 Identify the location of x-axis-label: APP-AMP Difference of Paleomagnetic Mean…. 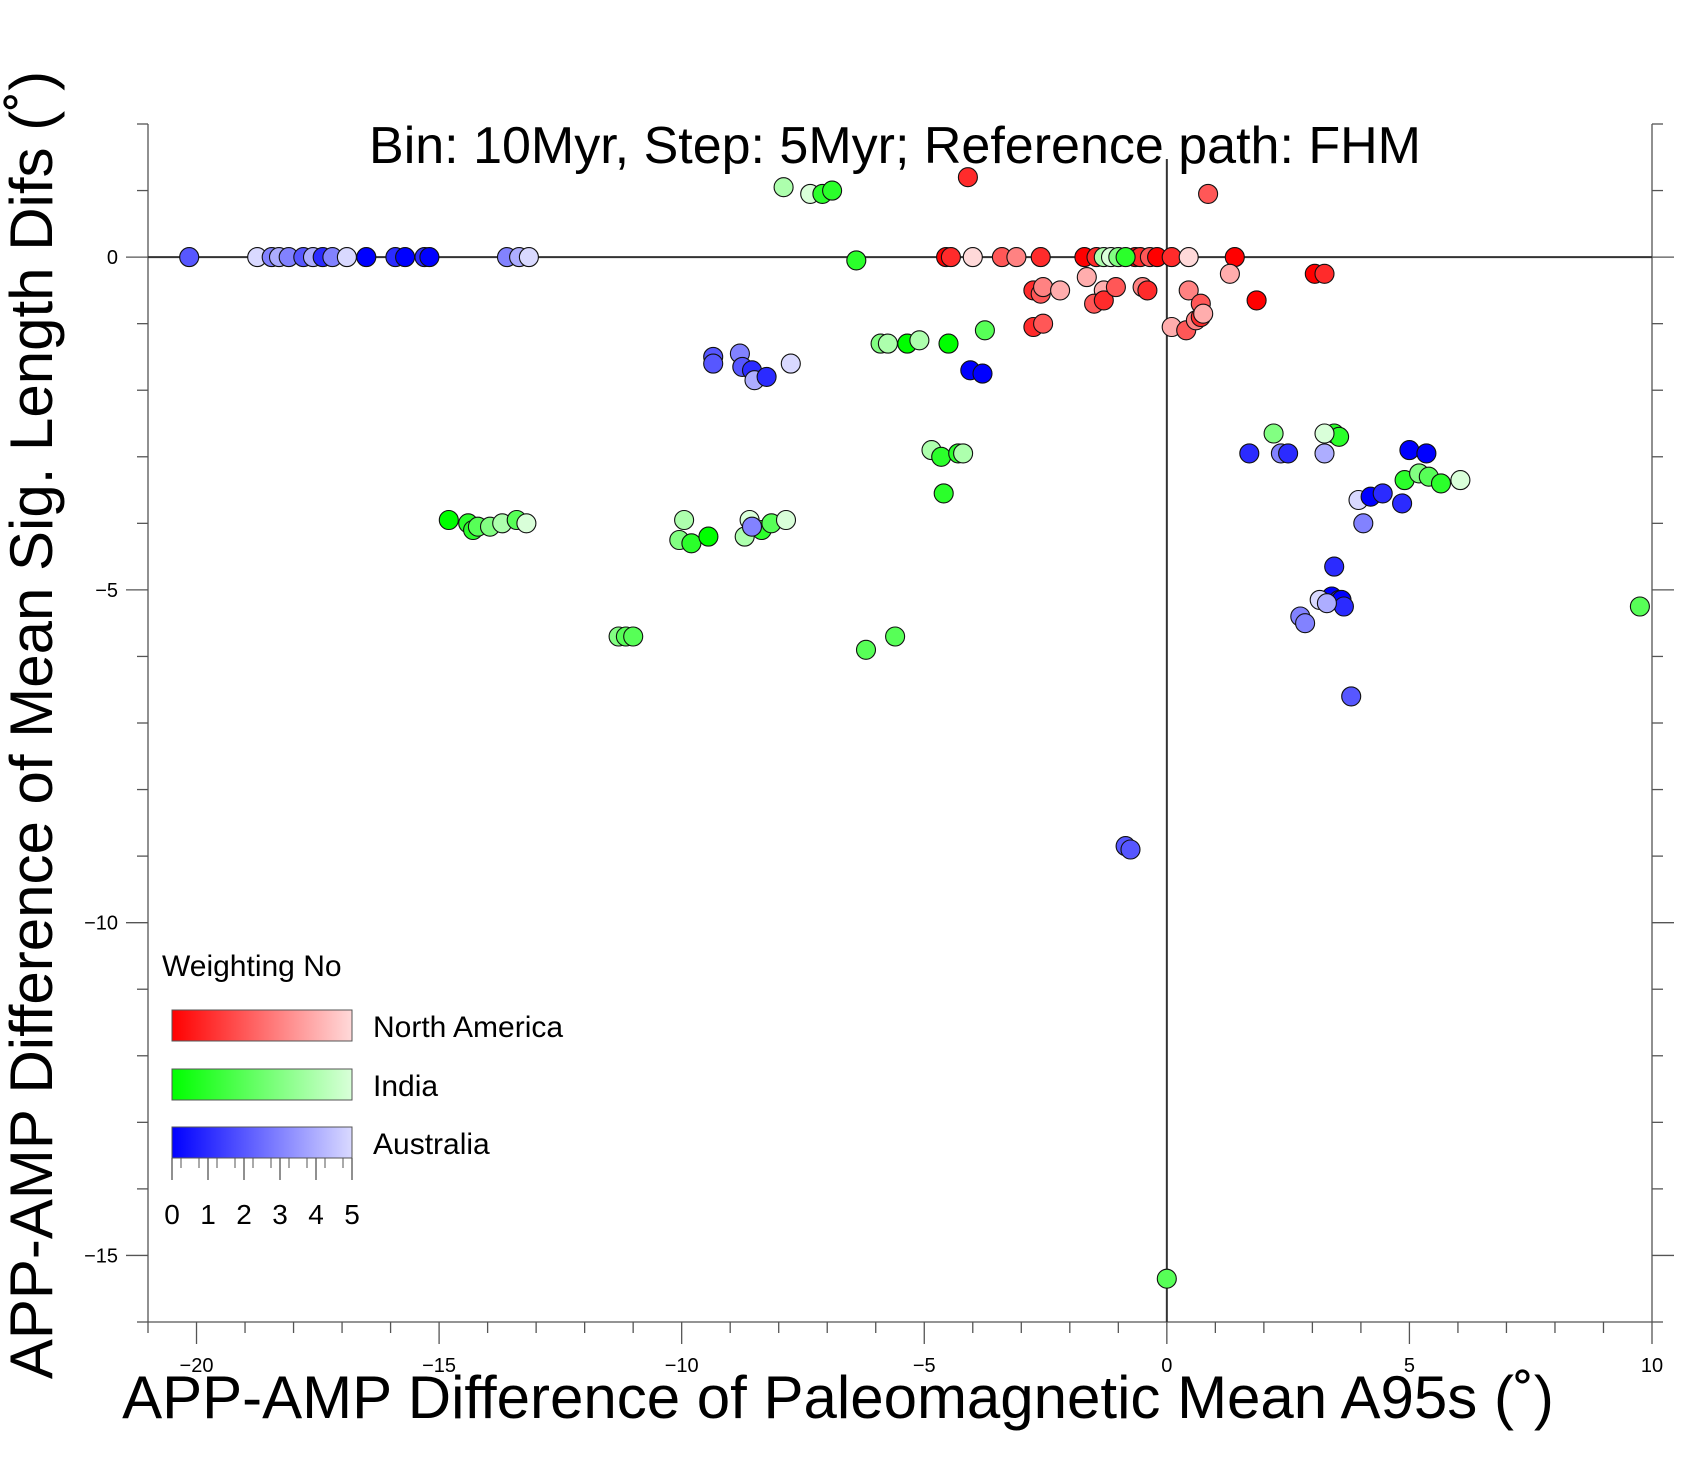
(838, 1397).